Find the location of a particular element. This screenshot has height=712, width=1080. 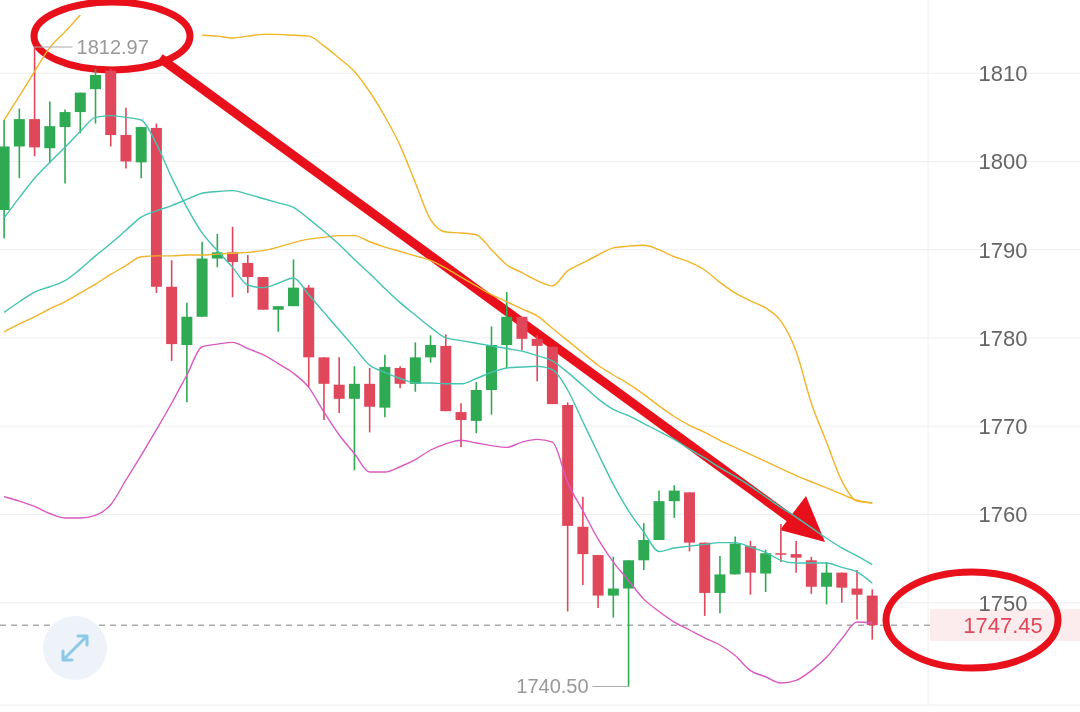

annotation: 1812.97 is located at coordinates (112, 47).